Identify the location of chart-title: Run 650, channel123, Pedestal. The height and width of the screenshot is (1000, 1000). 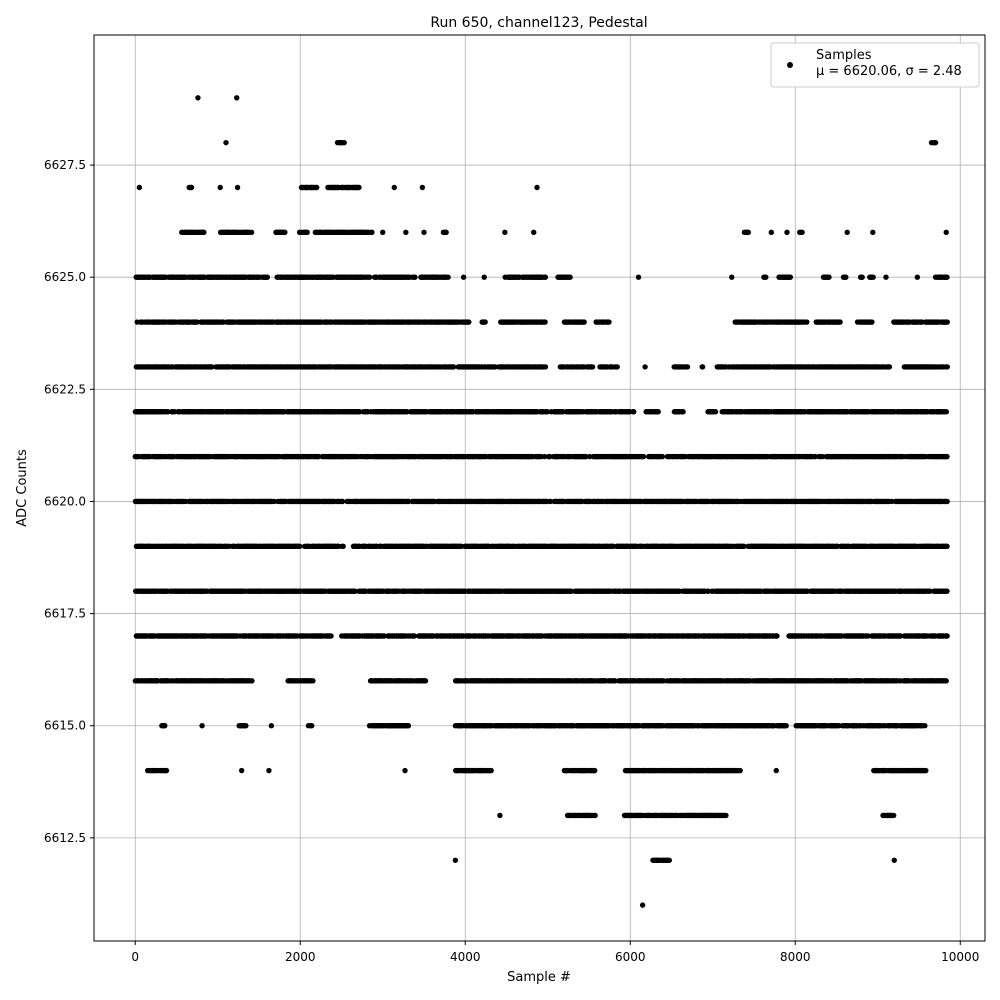
(538, 23).